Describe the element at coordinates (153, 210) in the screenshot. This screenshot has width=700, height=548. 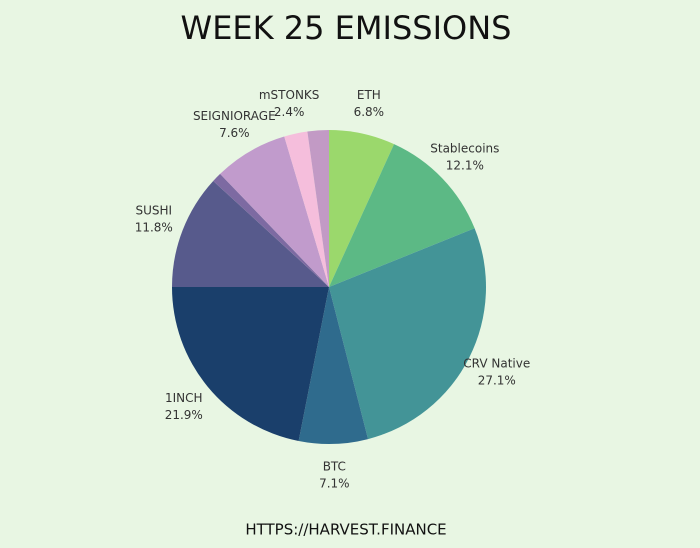
I see `slice-label: SUSHI` at that location.